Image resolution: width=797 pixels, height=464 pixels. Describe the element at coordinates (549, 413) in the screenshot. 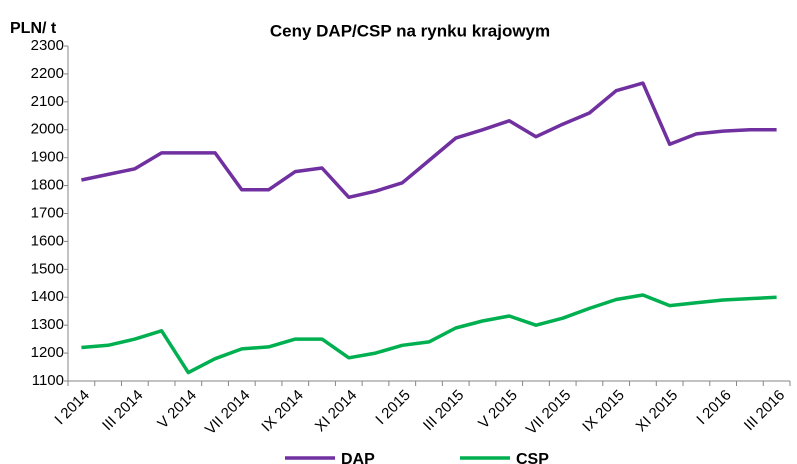

I see `x-tick-label: VII 2015` at that location.